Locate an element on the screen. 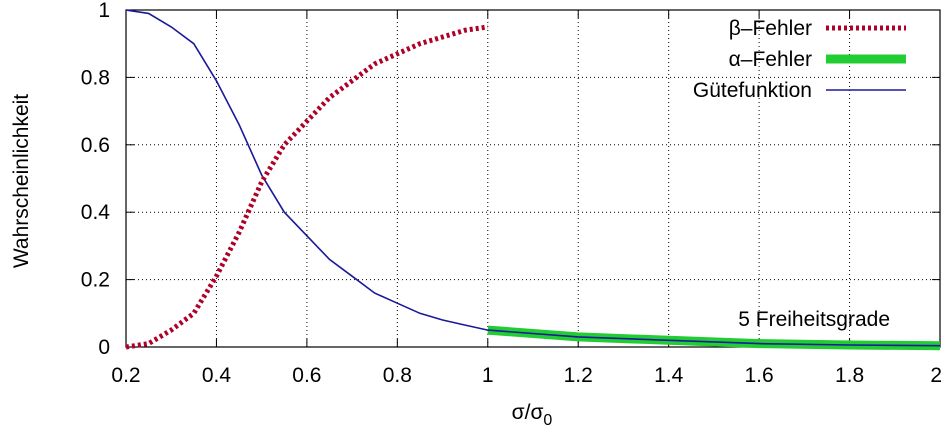 Image resolution: width=950 pixels, height=433 pixels. legend-label: α–Fehler is located at coordinates (770, 59).